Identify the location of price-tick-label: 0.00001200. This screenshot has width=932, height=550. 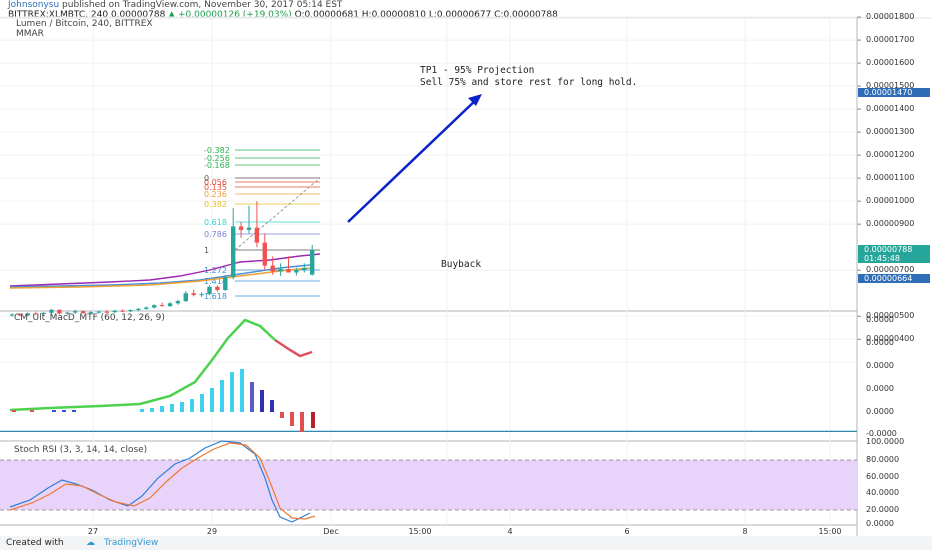
(890, 155).